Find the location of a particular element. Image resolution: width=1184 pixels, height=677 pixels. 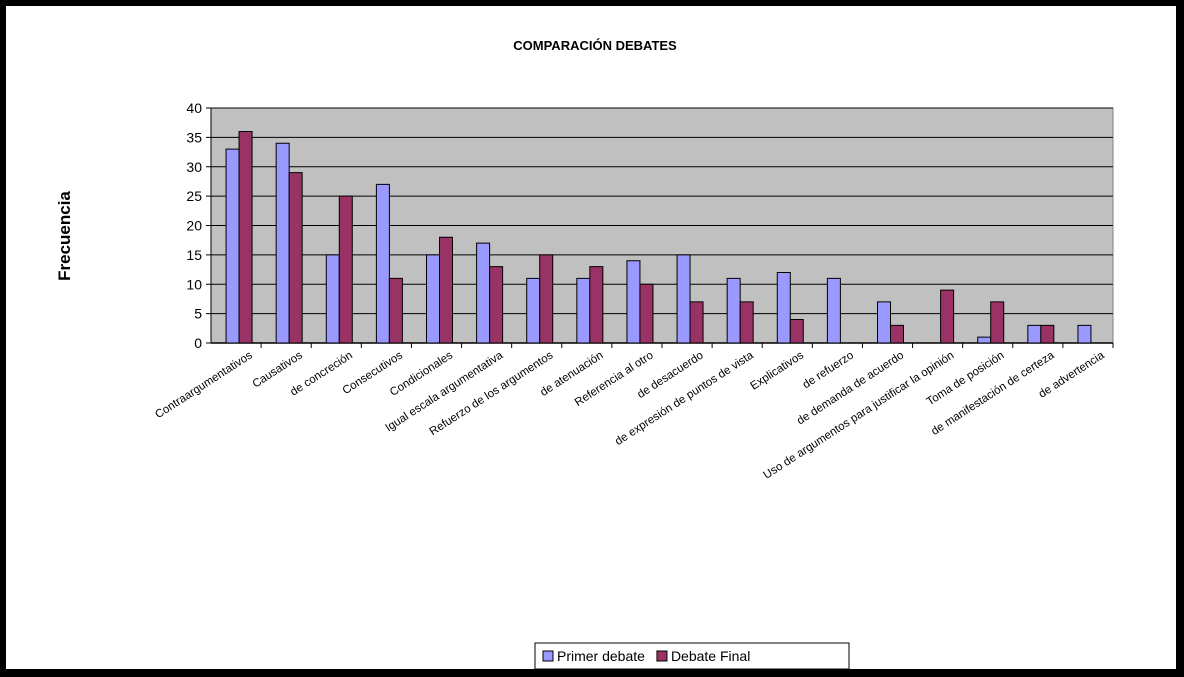

legend: Primer debate Debate Final is located at coordinates (692, 656).